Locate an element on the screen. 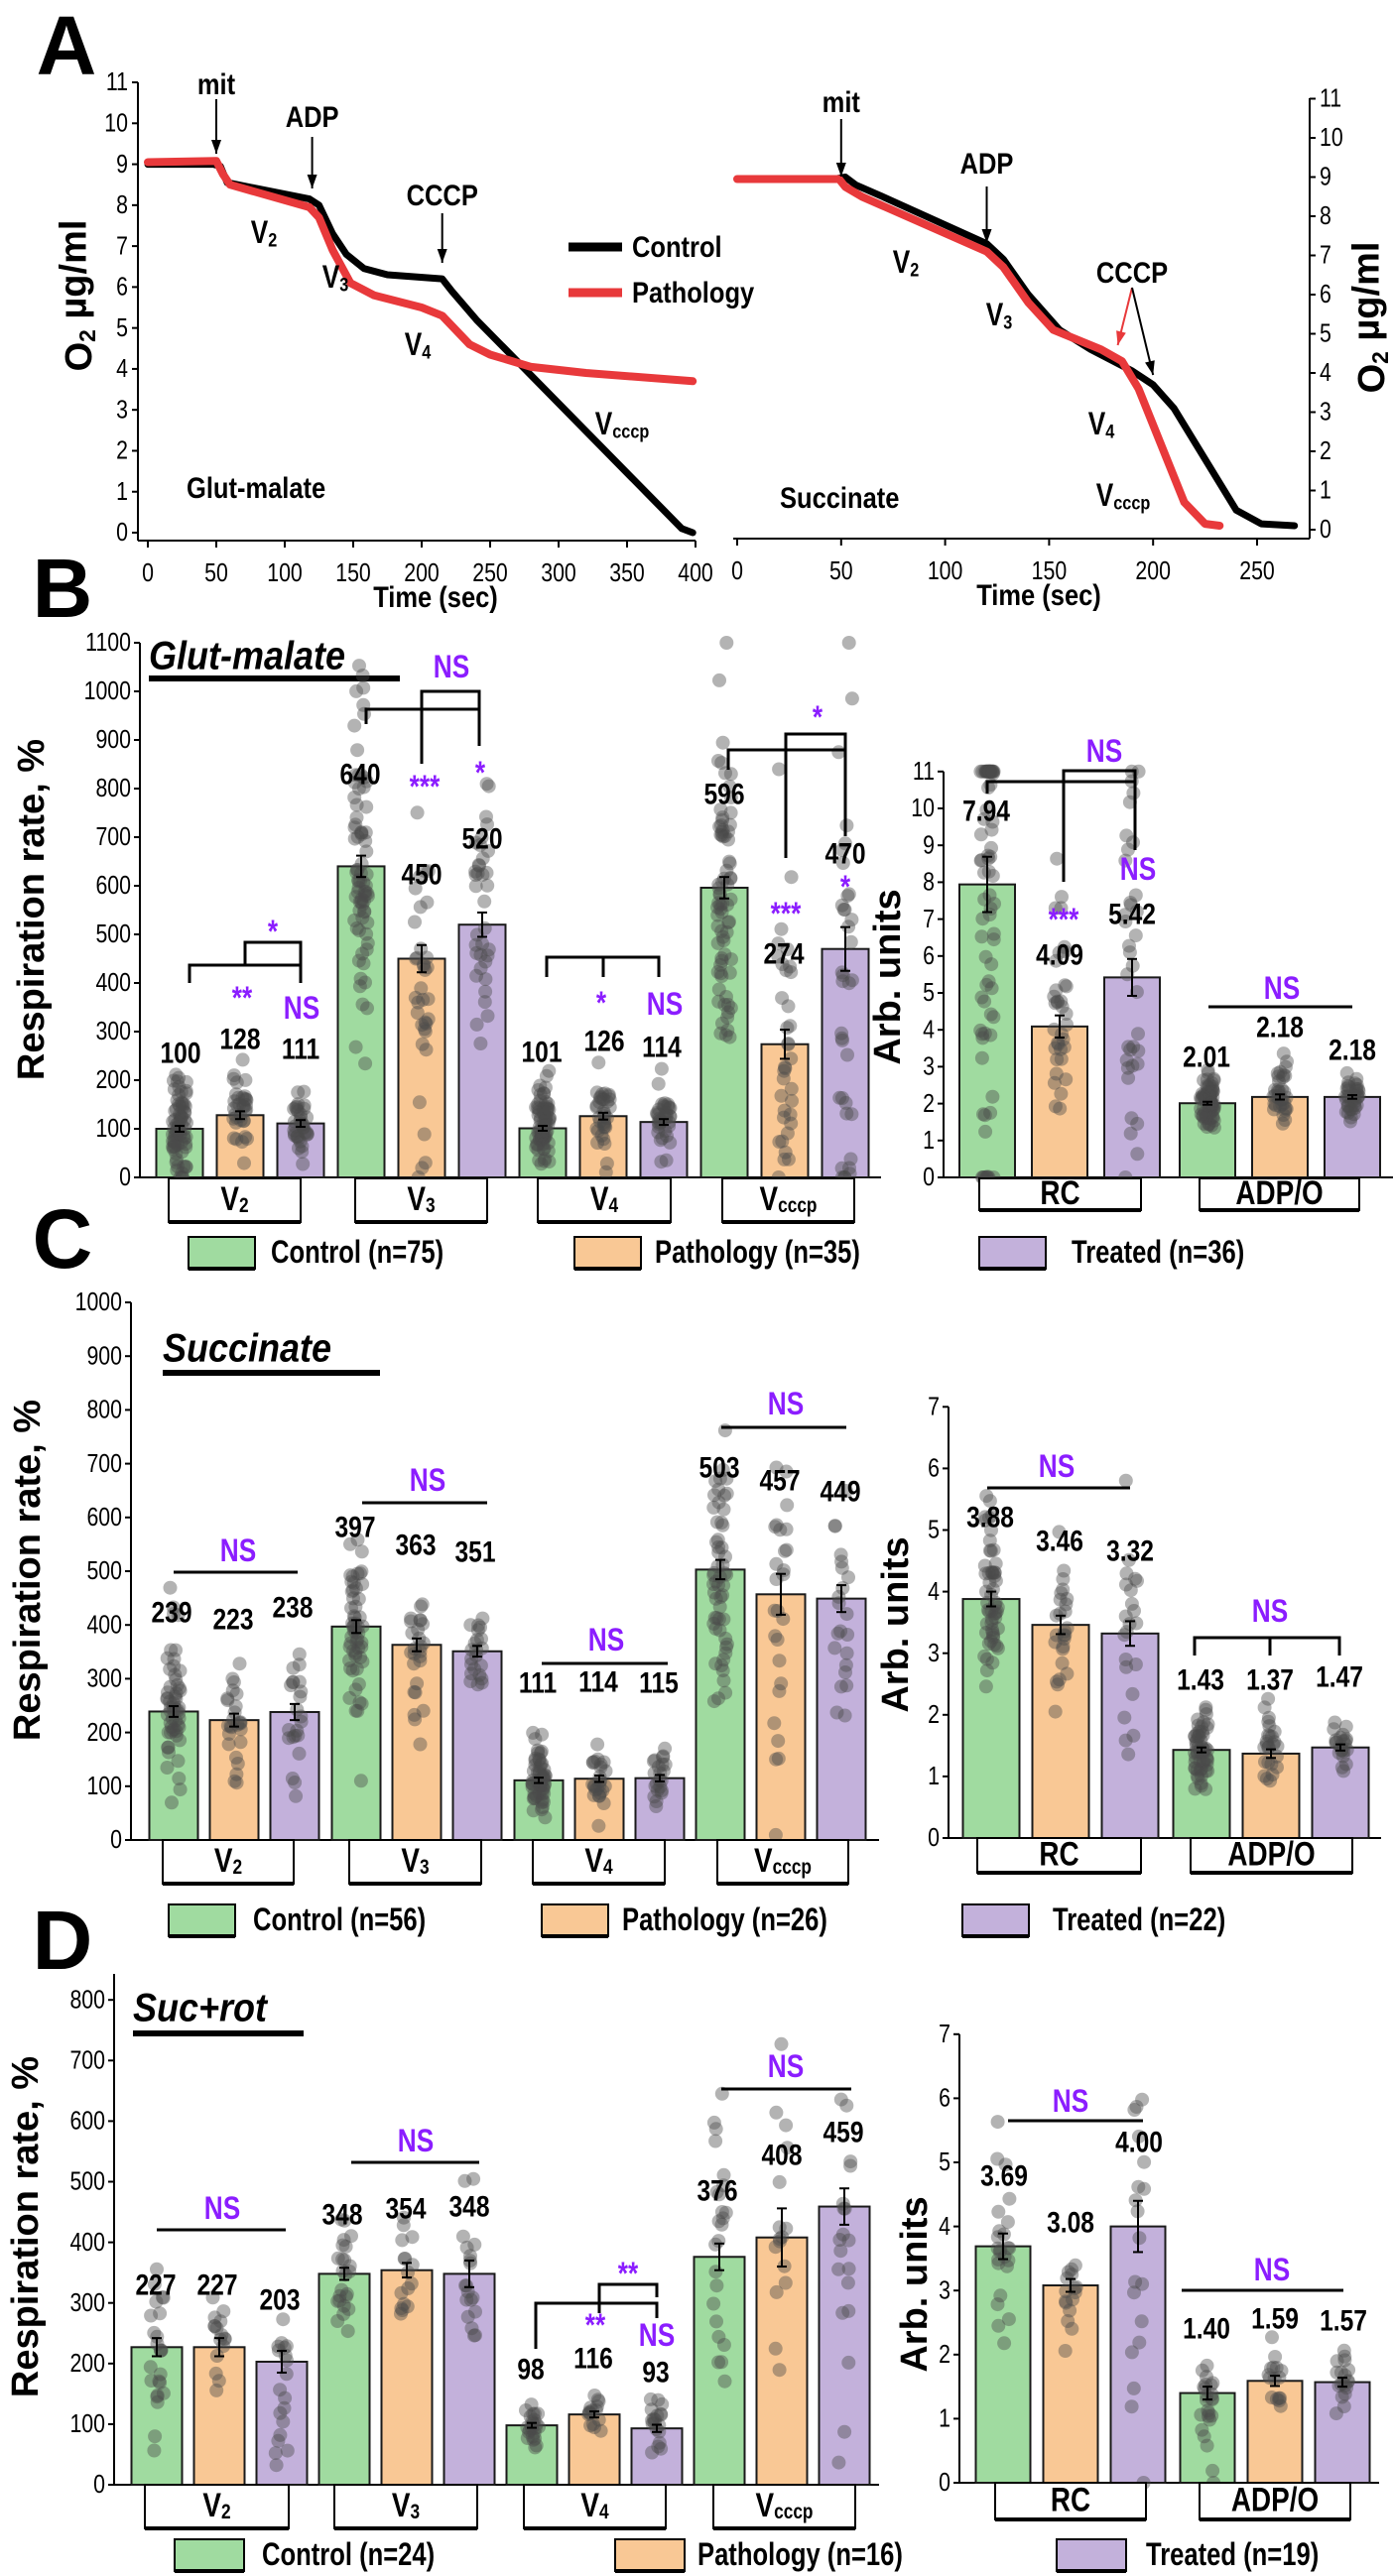 The image size is (1393, 2576). y-tick-label: 5 is located at coordinates (944, 2162).